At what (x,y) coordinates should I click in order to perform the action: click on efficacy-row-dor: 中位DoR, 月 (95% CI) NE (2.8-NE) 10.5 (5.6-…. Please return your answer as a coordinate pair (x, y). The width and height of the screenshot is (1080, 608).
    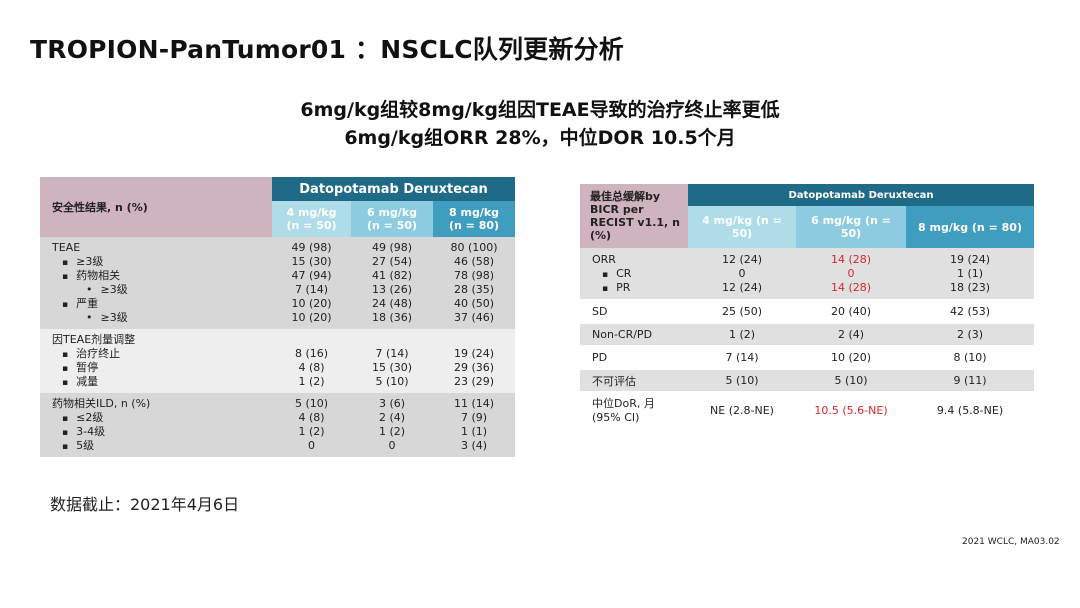
    Looking at the image, I should click on (807, 409).